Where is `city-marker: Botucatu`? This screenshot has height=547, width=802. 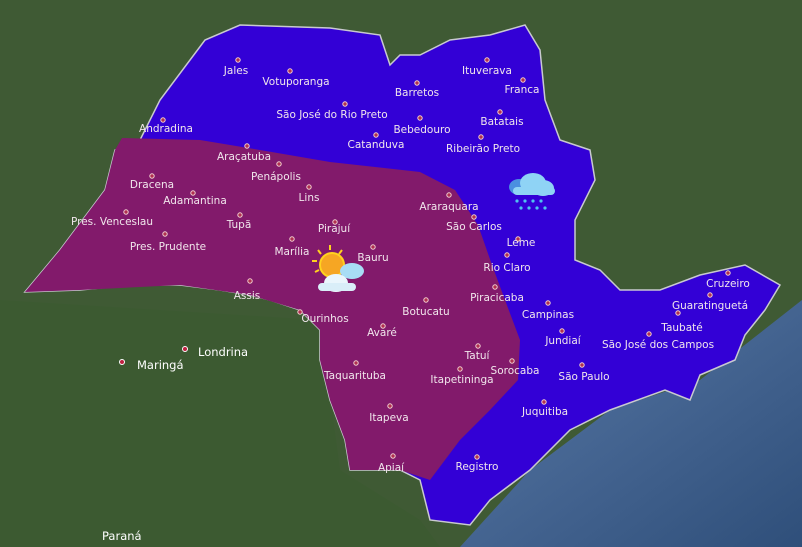 city-marker: Botucatu is located at coordinates (426, 307).